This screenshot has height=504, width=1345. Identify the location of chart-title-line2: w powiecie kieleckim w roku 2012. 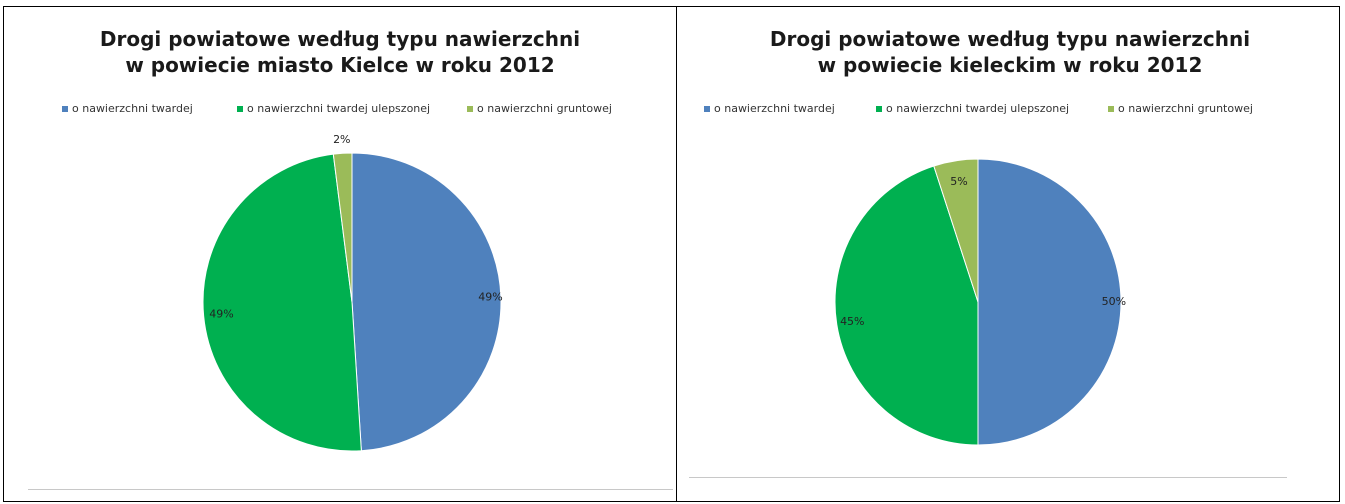
(1010, 65).